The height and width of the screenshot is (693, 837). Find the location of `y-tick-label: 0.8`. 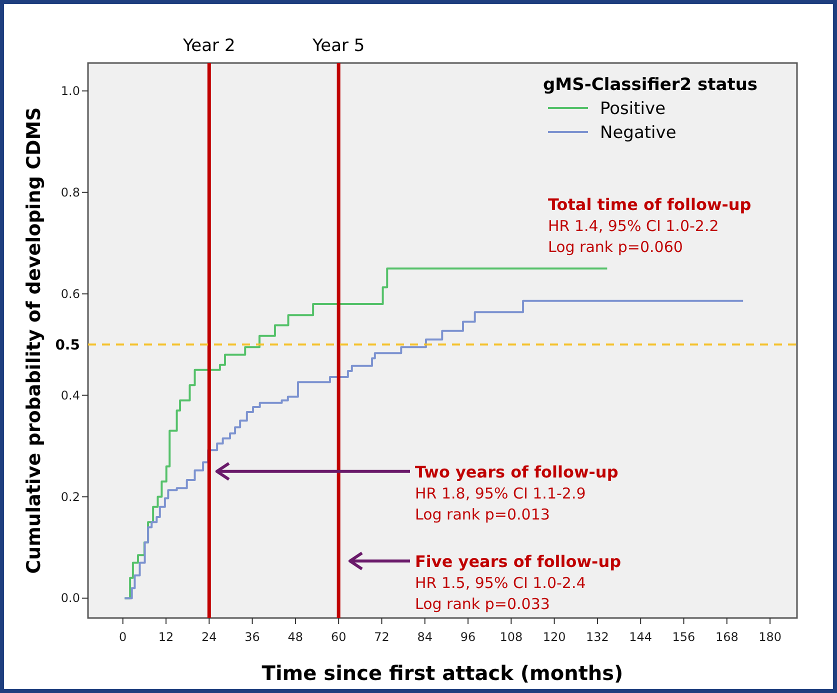

y-tick-label: 0.8 is located at coordinates (70, 192).